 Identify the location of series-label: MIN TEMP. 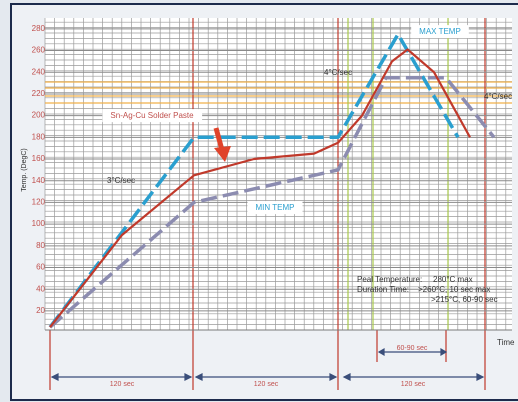
(275, 207).